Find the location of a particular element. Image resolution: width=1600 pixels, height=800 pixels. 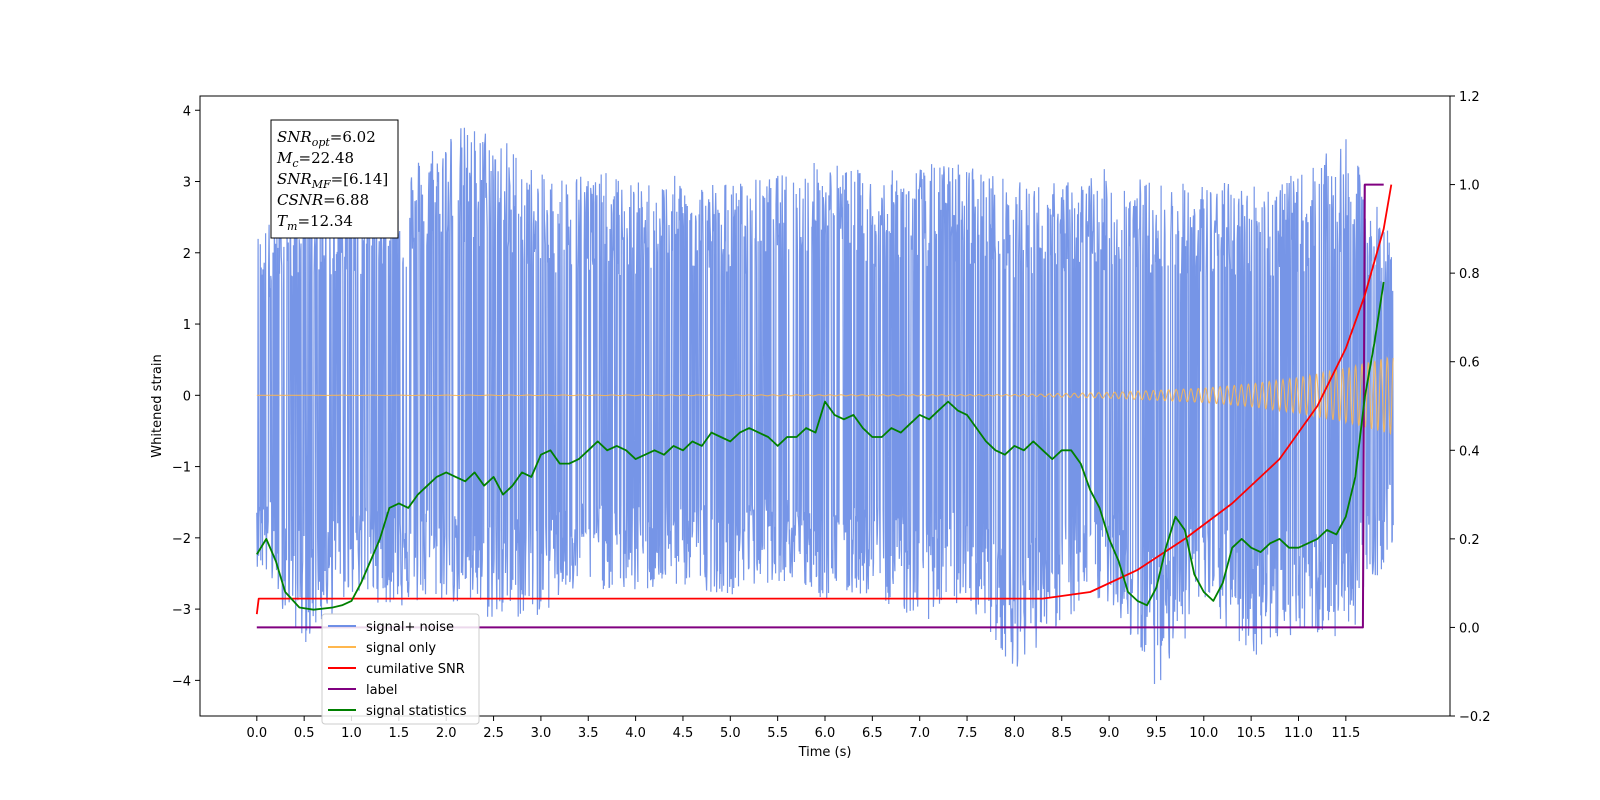

legend-label: signal+ noise is located at coordinates (410, 627).